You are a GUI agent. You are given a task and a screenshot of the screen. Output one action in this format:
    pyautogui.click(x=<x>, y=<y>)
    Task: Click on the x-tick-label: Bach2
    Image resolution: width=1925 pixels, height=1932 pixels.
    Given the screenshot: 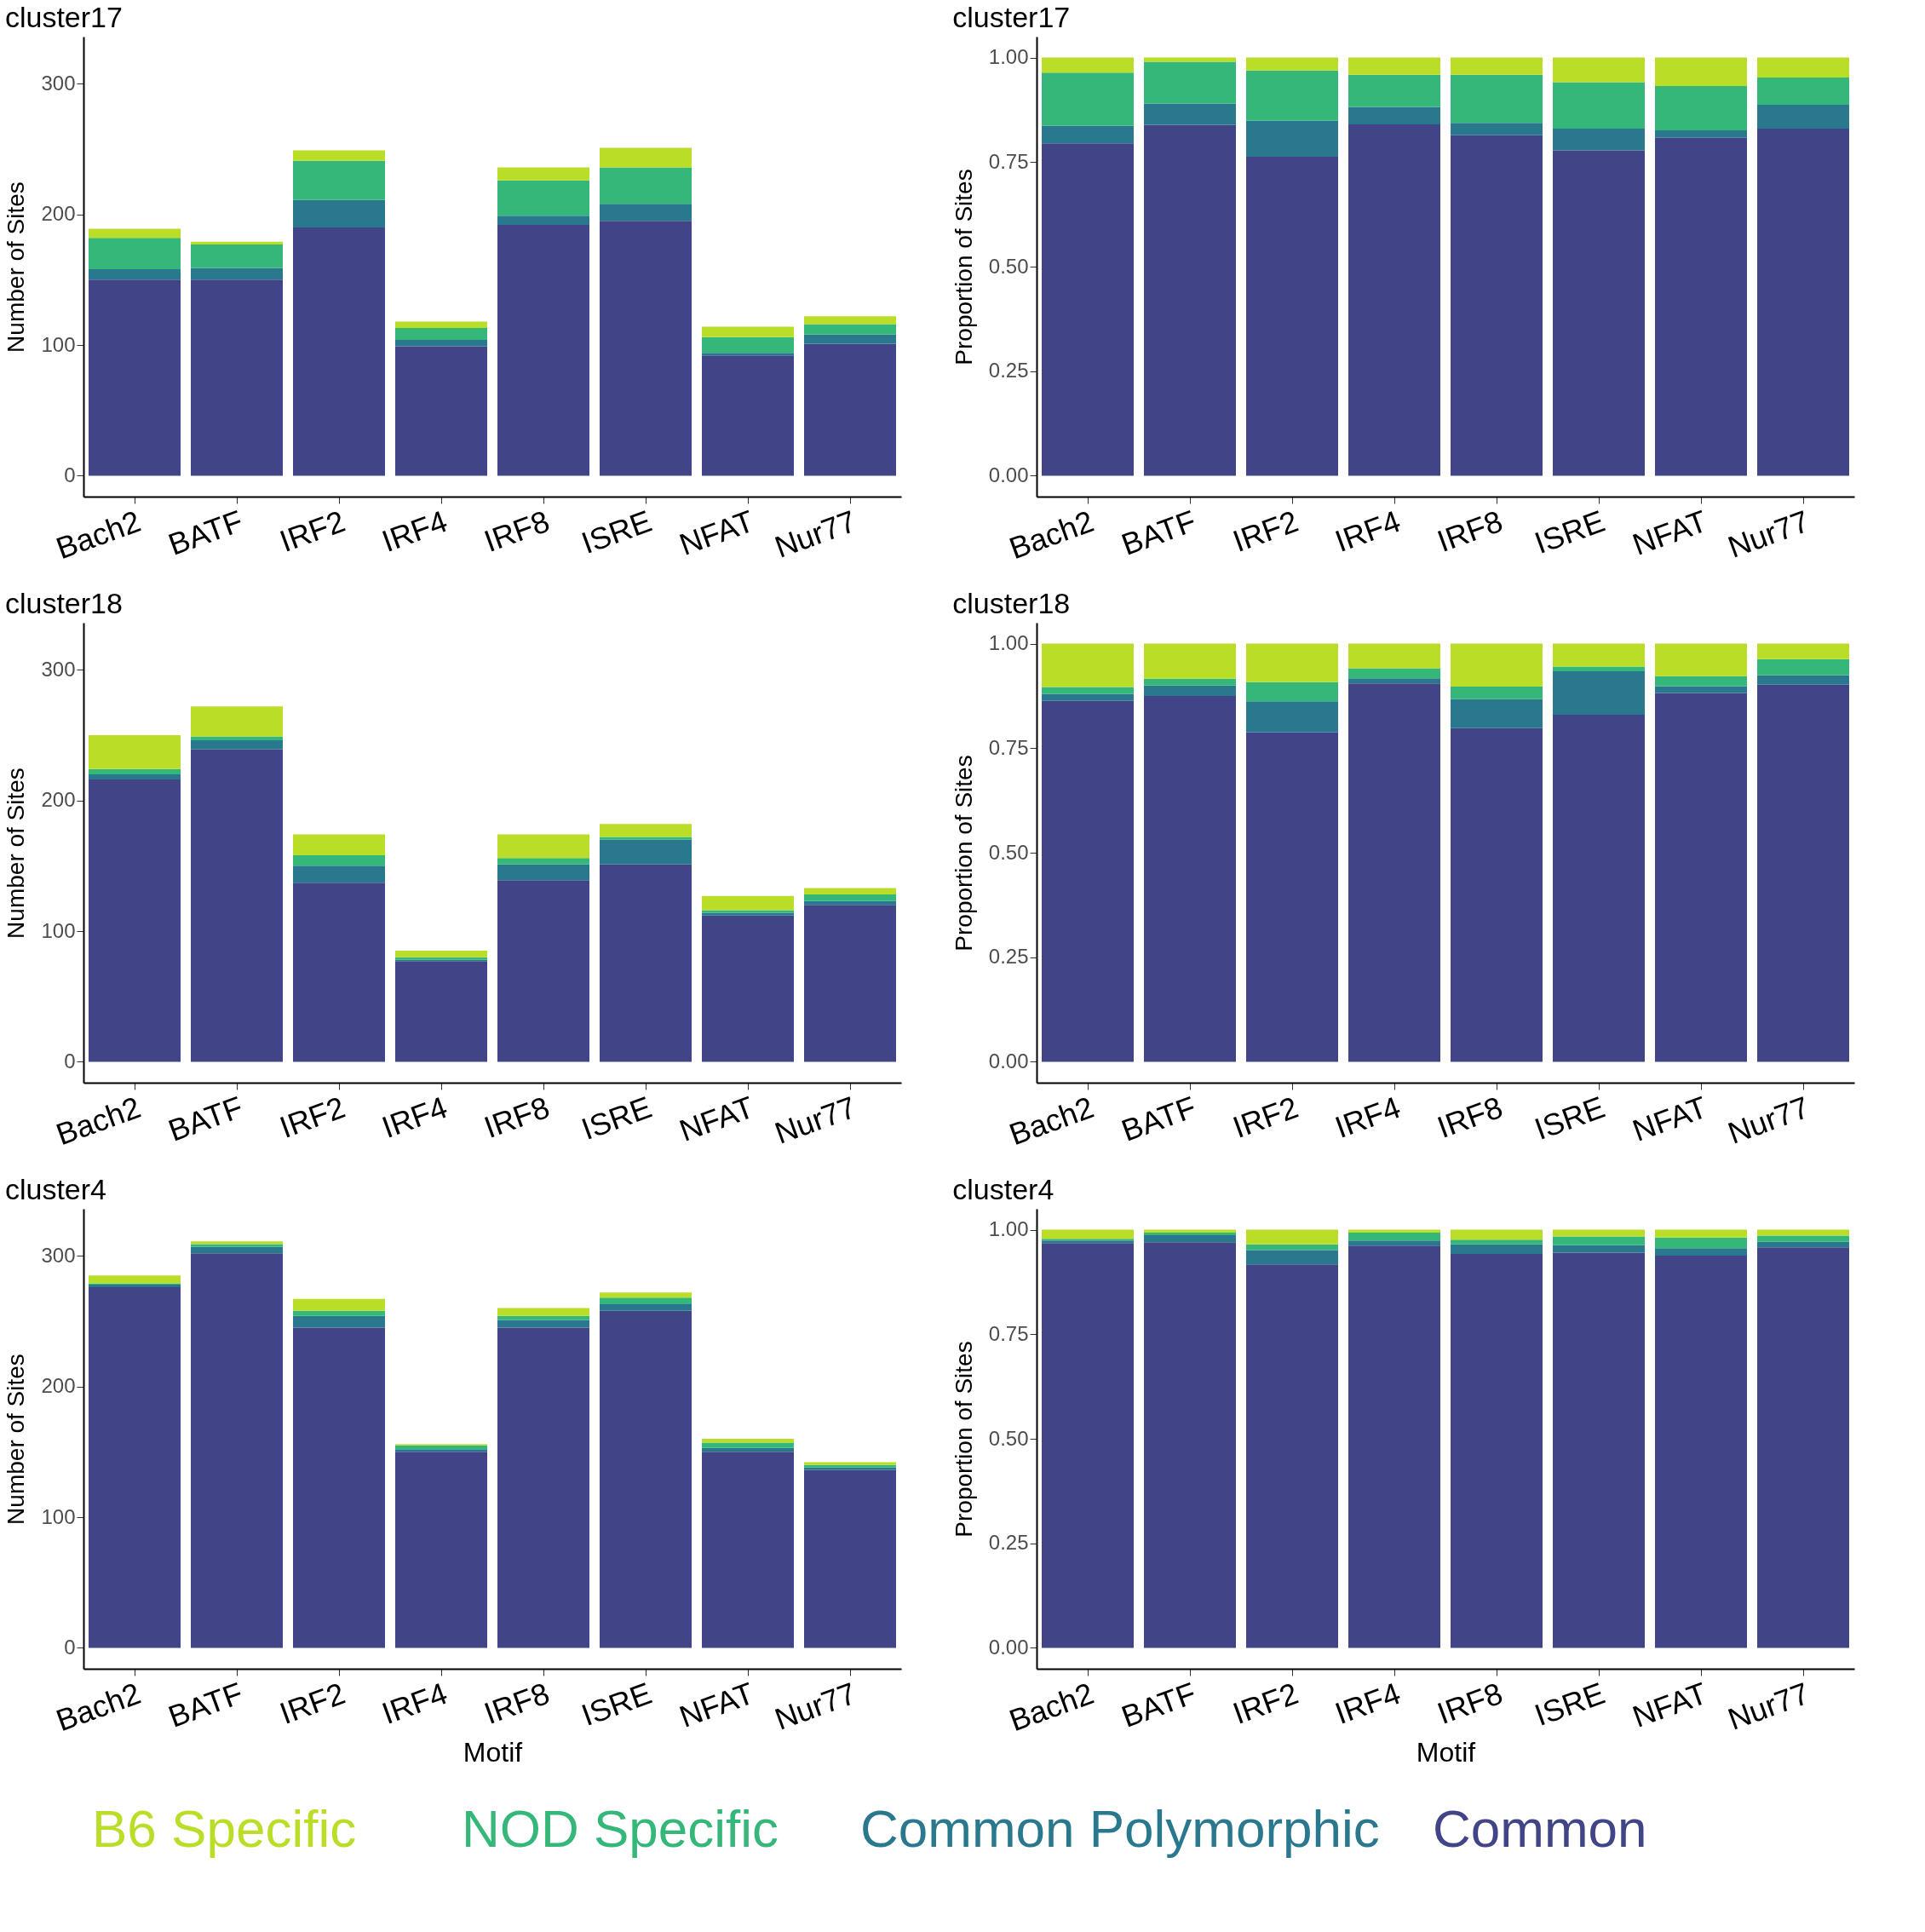 What is the action you would take?
    pyautogui.click(x=1051, y=1707)
    